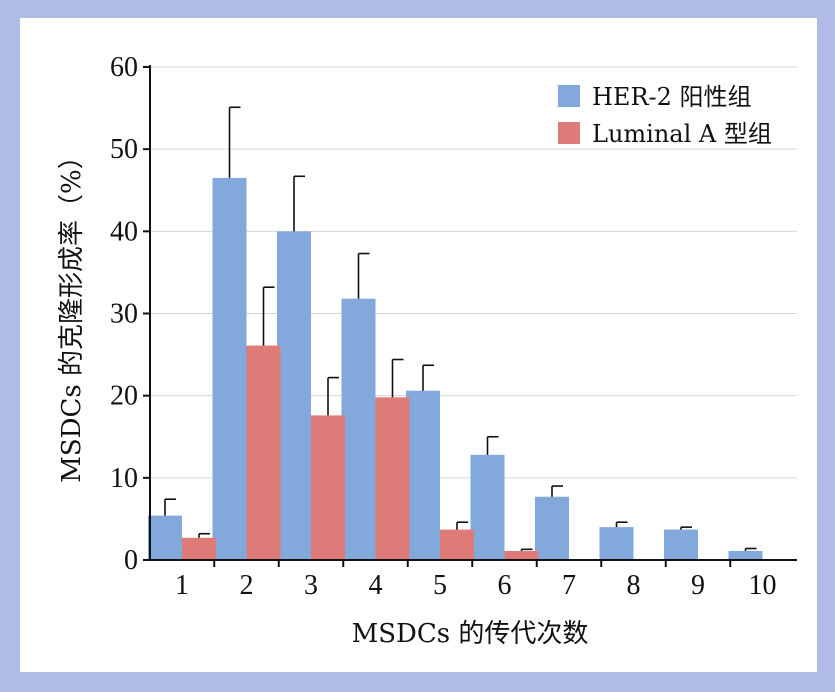 The height and width of the screenshot is (692, 835). What do you see at coordinates (311, 585) in the screenshot?
I see `x-tick-label: 3` at bounding box center [311, 585].